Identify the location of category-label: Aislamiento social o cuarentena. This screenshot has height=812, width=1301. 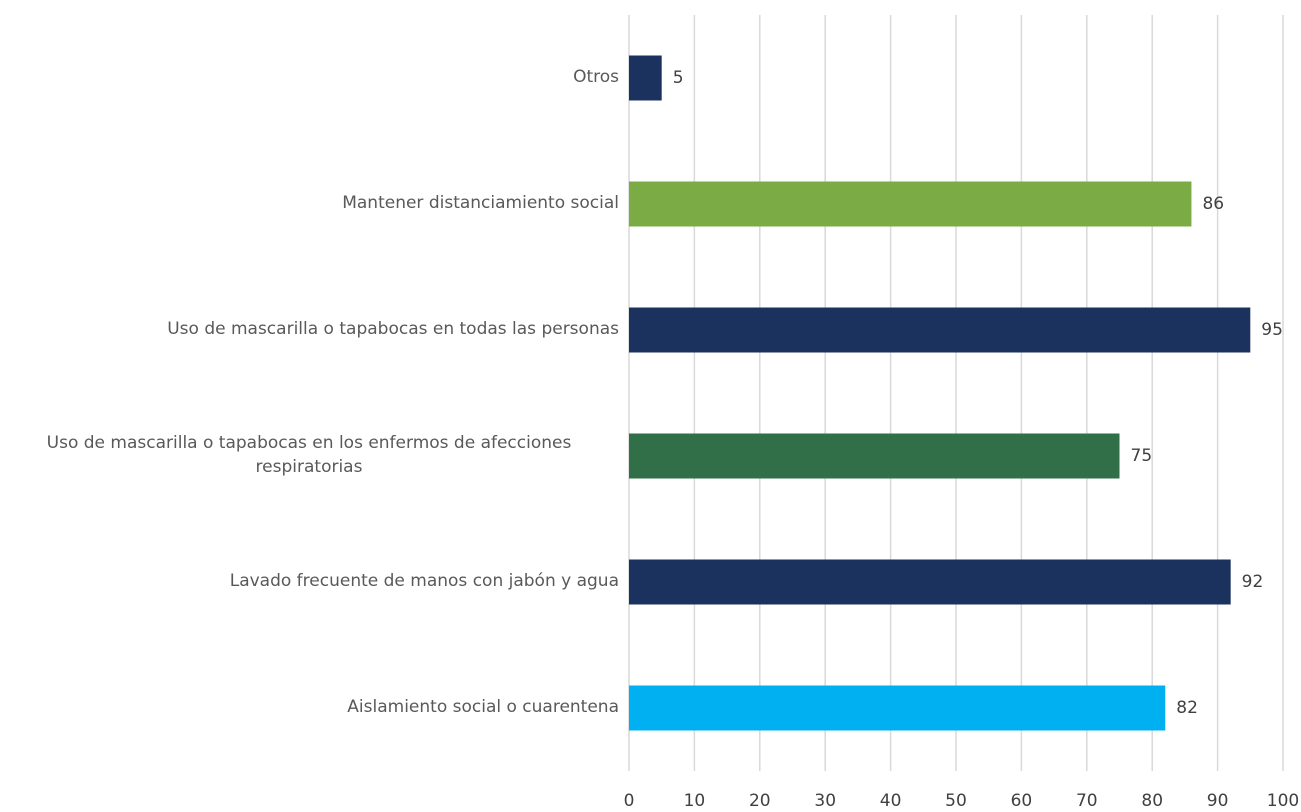
(309, 708).